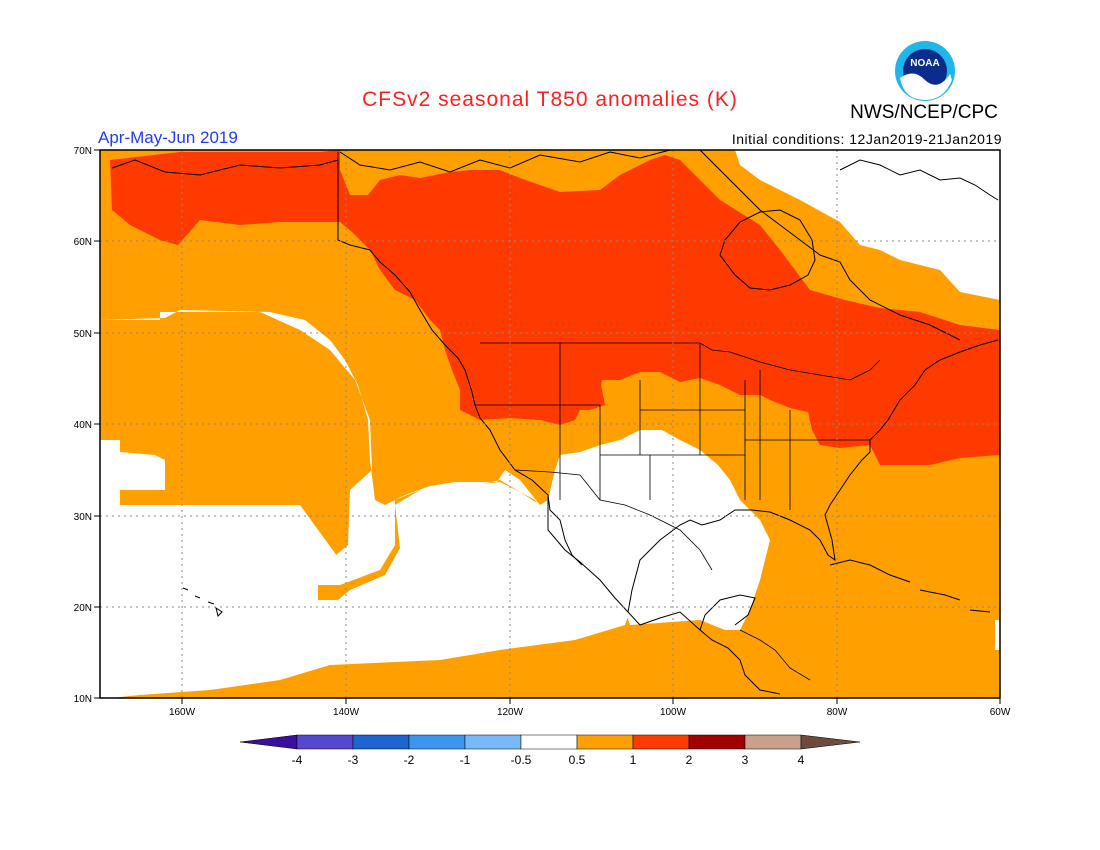  I want to click on lat-tick-label: 60N, so click(83, 242).